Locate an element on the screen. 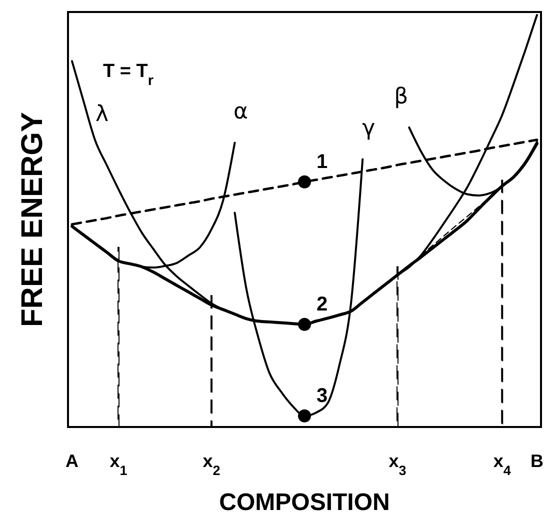 This screenshot has width=547, height=522. x-tick-label: B is located at coordinates (537, 461).